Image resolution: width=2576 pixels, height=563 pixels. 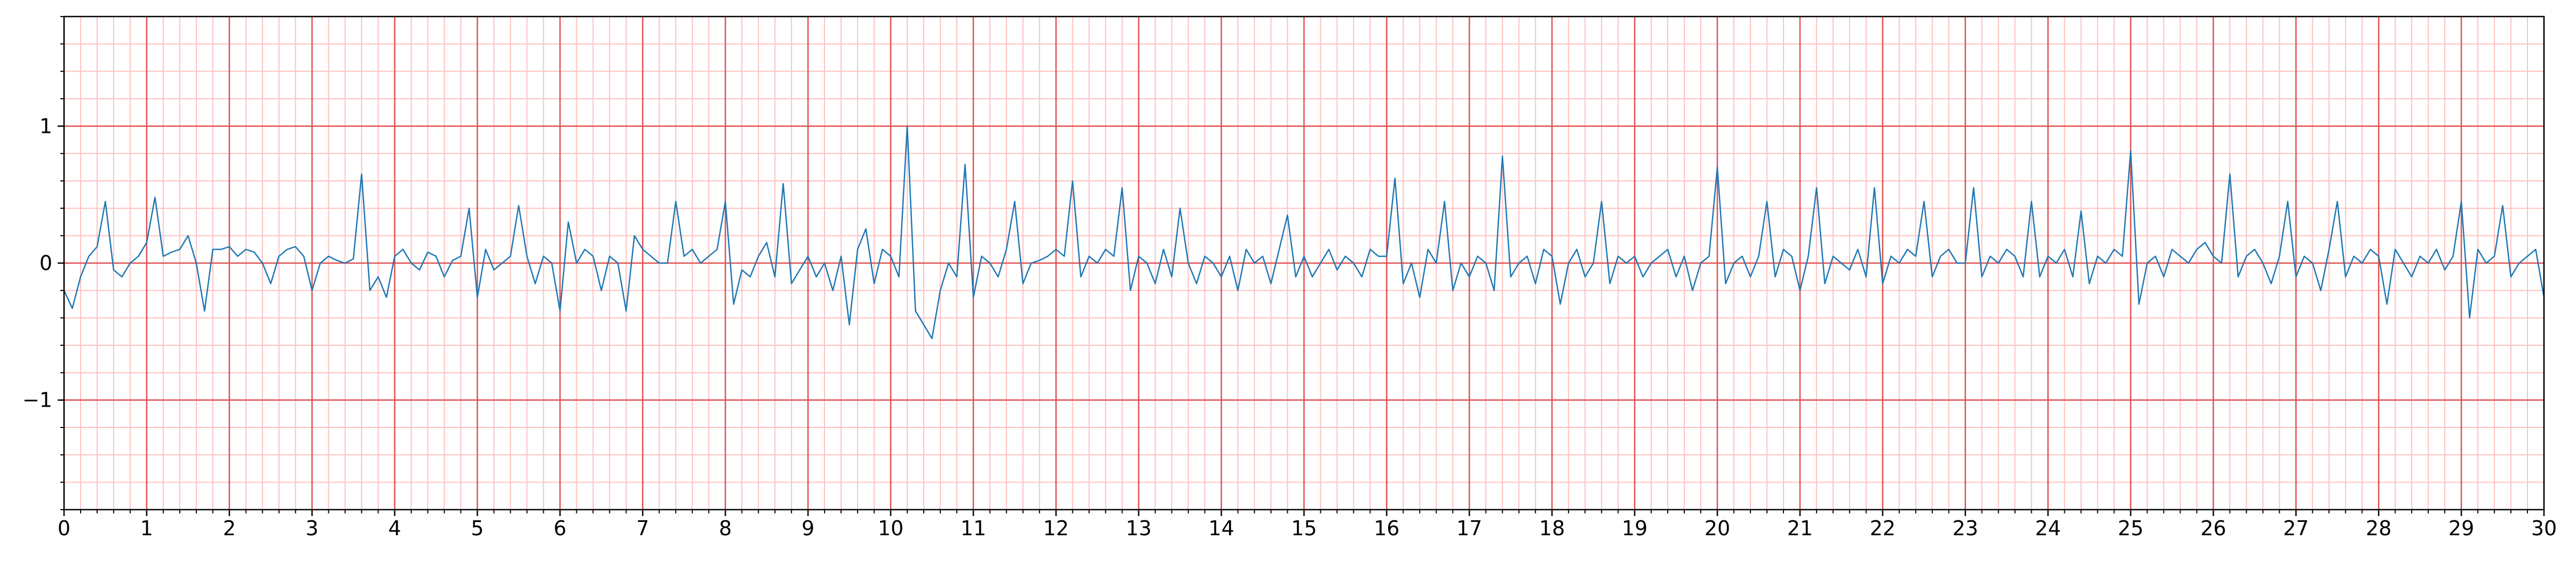 I want to click on x-tick-label: 27, so click(x=2296, y=528).